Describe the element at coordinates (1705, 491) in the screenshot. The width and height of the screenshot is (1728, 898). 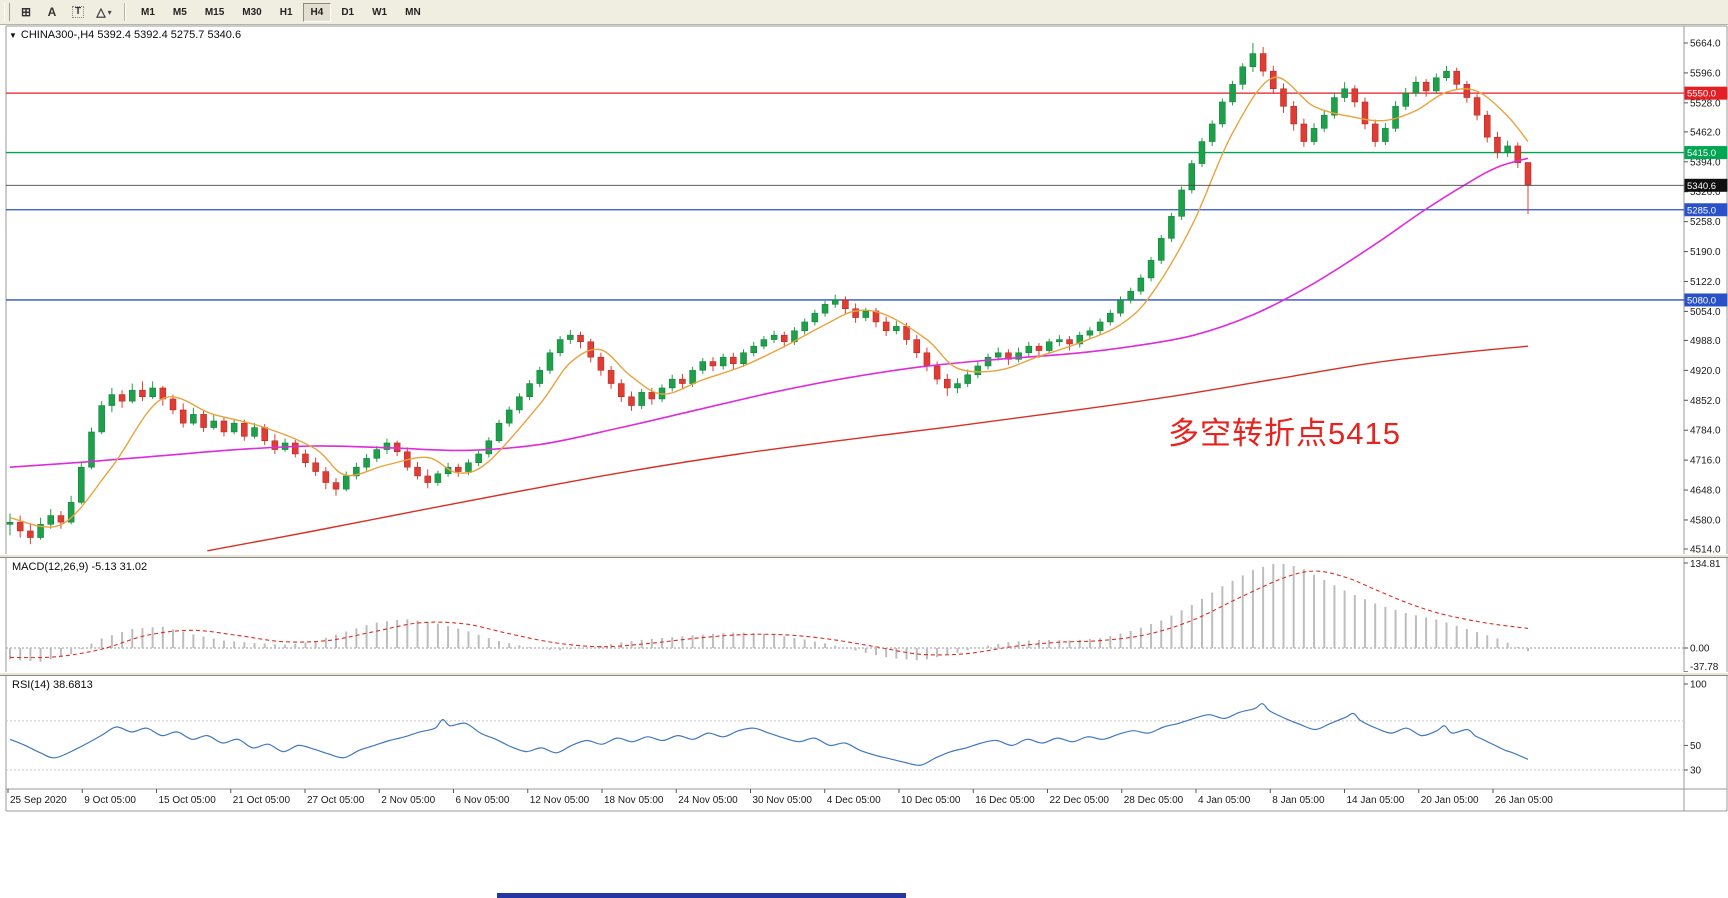
I see `price-tick-label: 4648.0` at that location.